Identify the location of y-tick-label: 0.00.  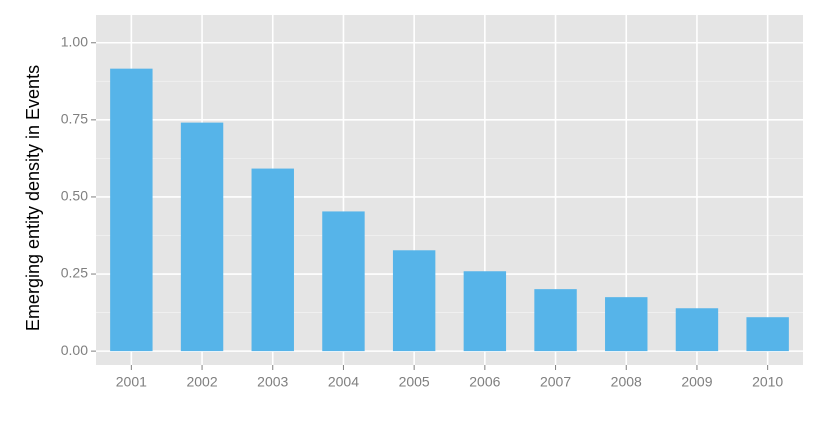
(74, 350).